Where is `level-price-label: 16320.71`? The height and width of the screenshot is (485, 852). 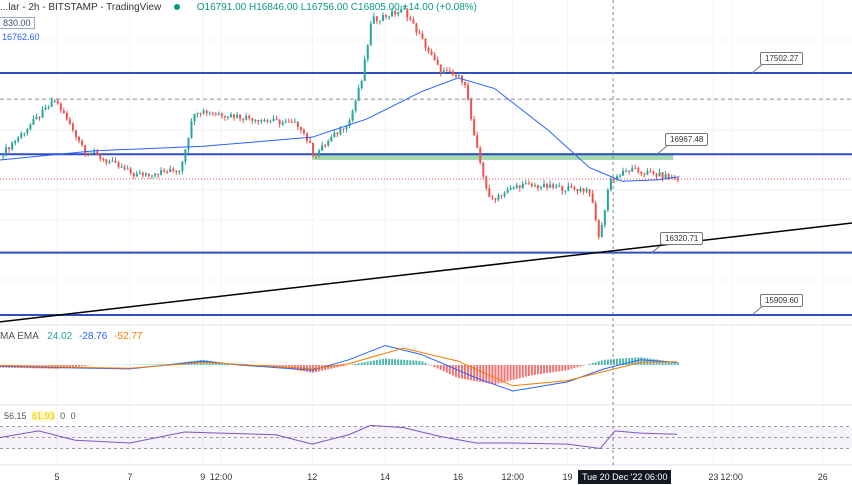 level-price-label: 16320.71 is located at coordinates (682, 238).